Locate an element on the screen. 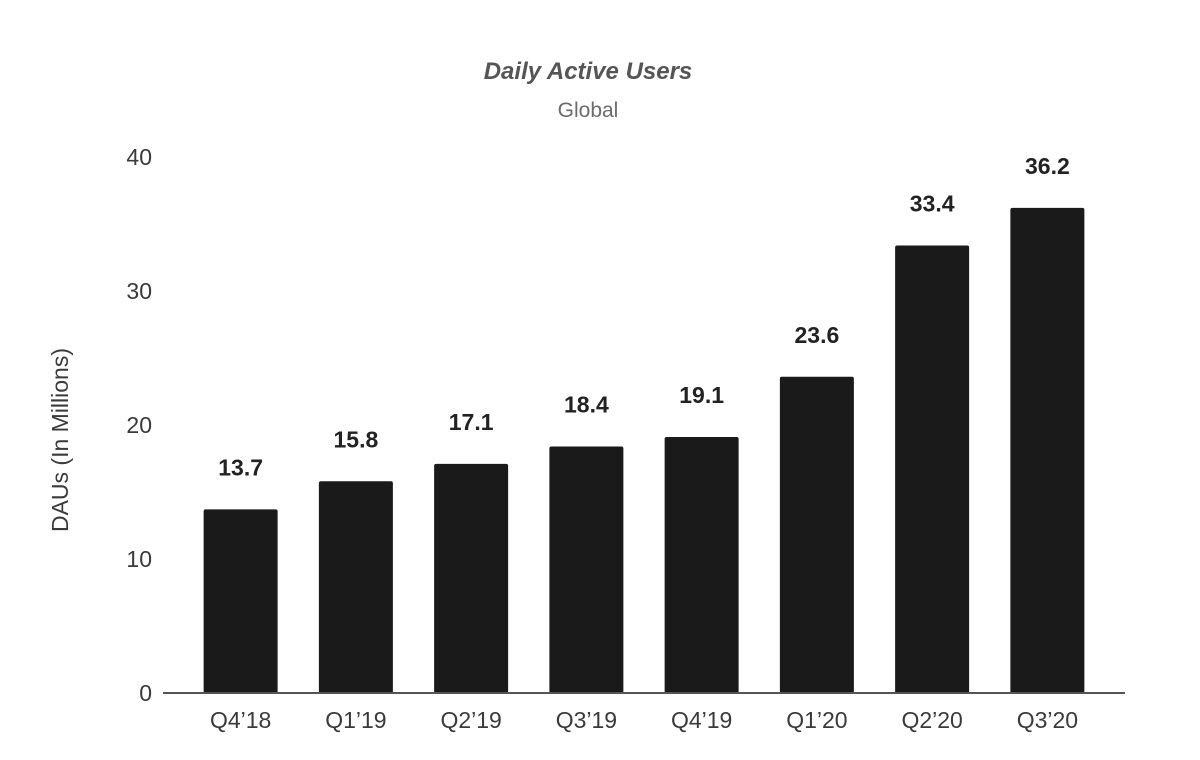  x-tick-label: Q3’20 is located at coordinates (1047, 720).